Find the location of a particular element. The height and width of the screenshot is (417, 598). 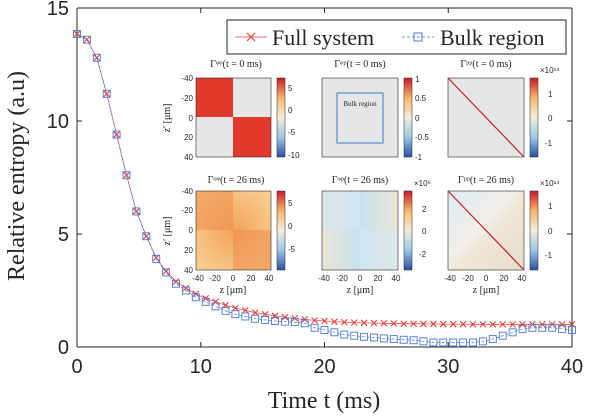

x-tick-label: 10 is located at coordinates (201, 367).